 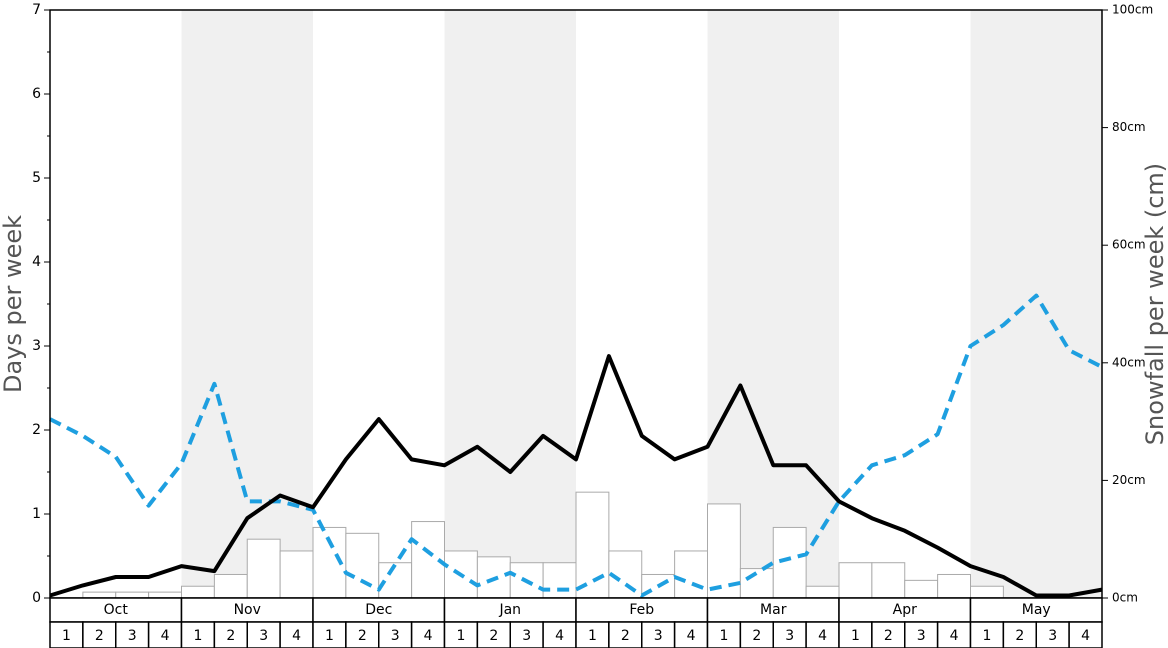 What do you see at coordinates (36, 430) in the screenshot?
I see `y-tick-label: 2` at bounding box center [36, 430].